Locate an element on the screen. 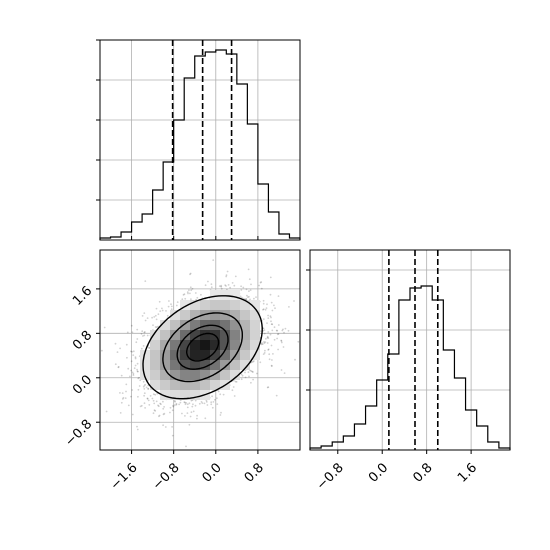 The height and width of the screenshot is (550, 550). x-tick-label: 0.8 is located at coordinates (254, 472).